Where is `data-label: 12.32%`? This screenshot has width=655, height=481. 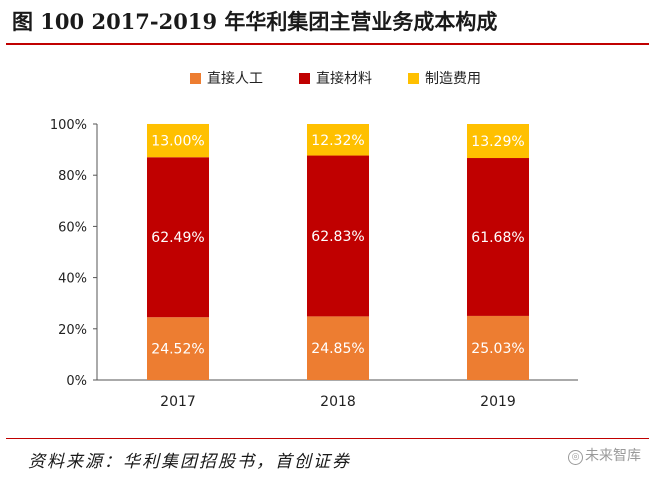
data-label: 12.32% is located at coordinates (337, 141).